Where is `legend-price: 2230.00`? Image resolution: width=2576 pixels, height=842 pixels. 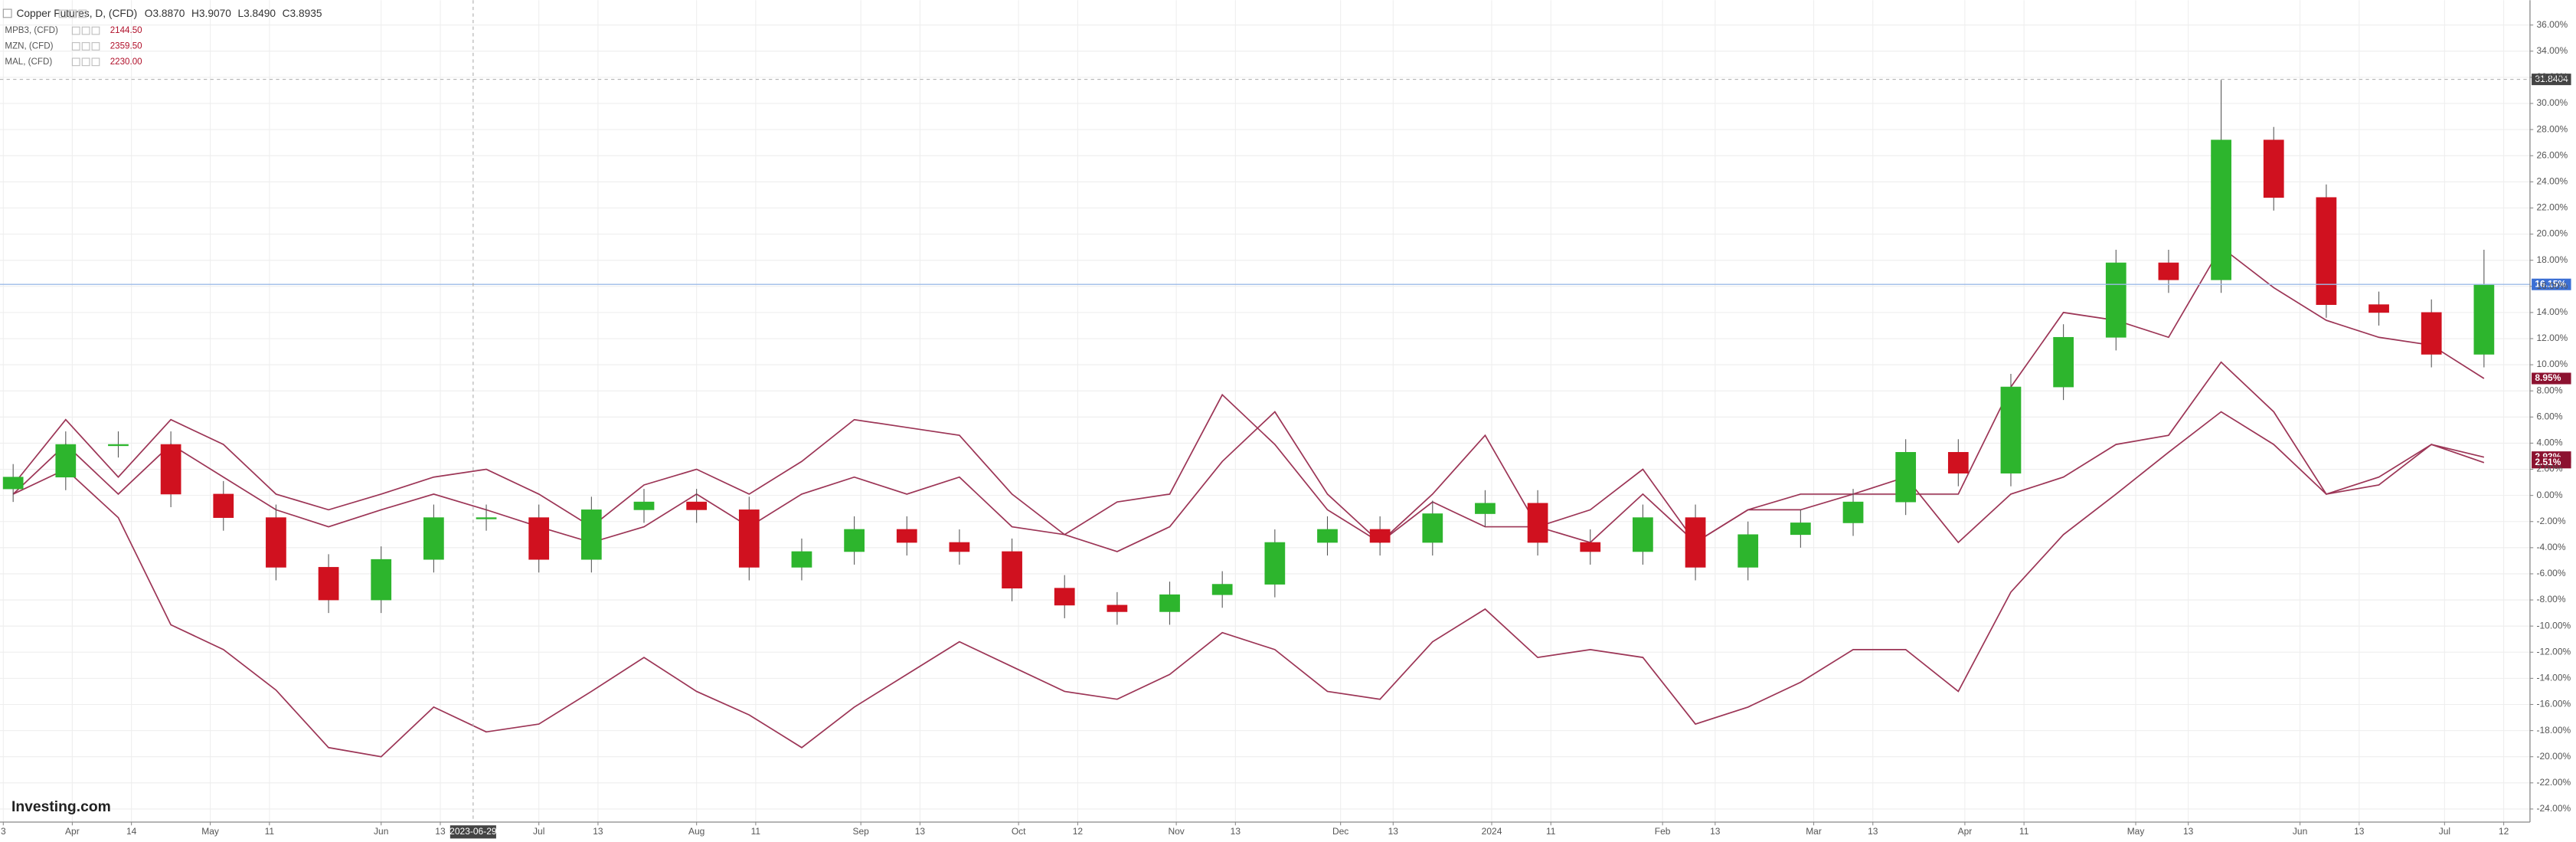 legend-price: 2230.00 is located at coordinates (126, 62).